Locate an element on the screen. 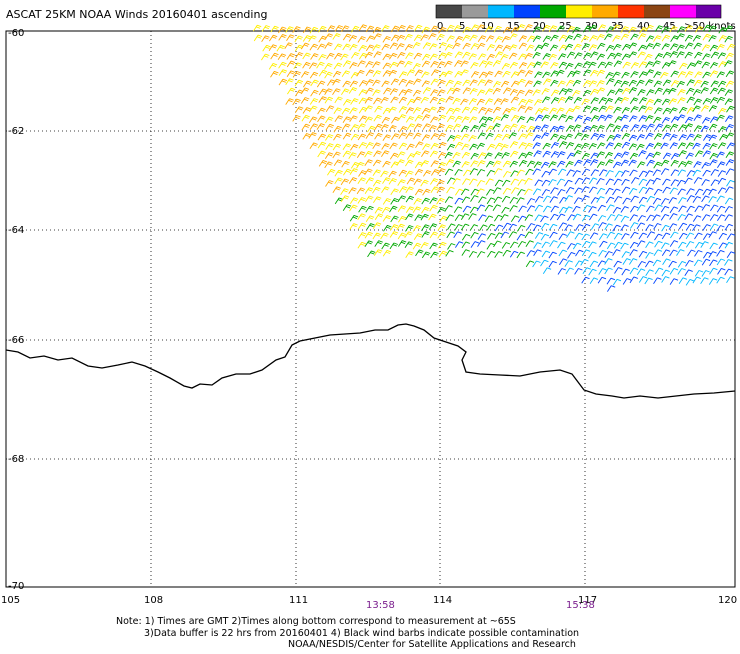  coastline is located at coordinates (370, 361).